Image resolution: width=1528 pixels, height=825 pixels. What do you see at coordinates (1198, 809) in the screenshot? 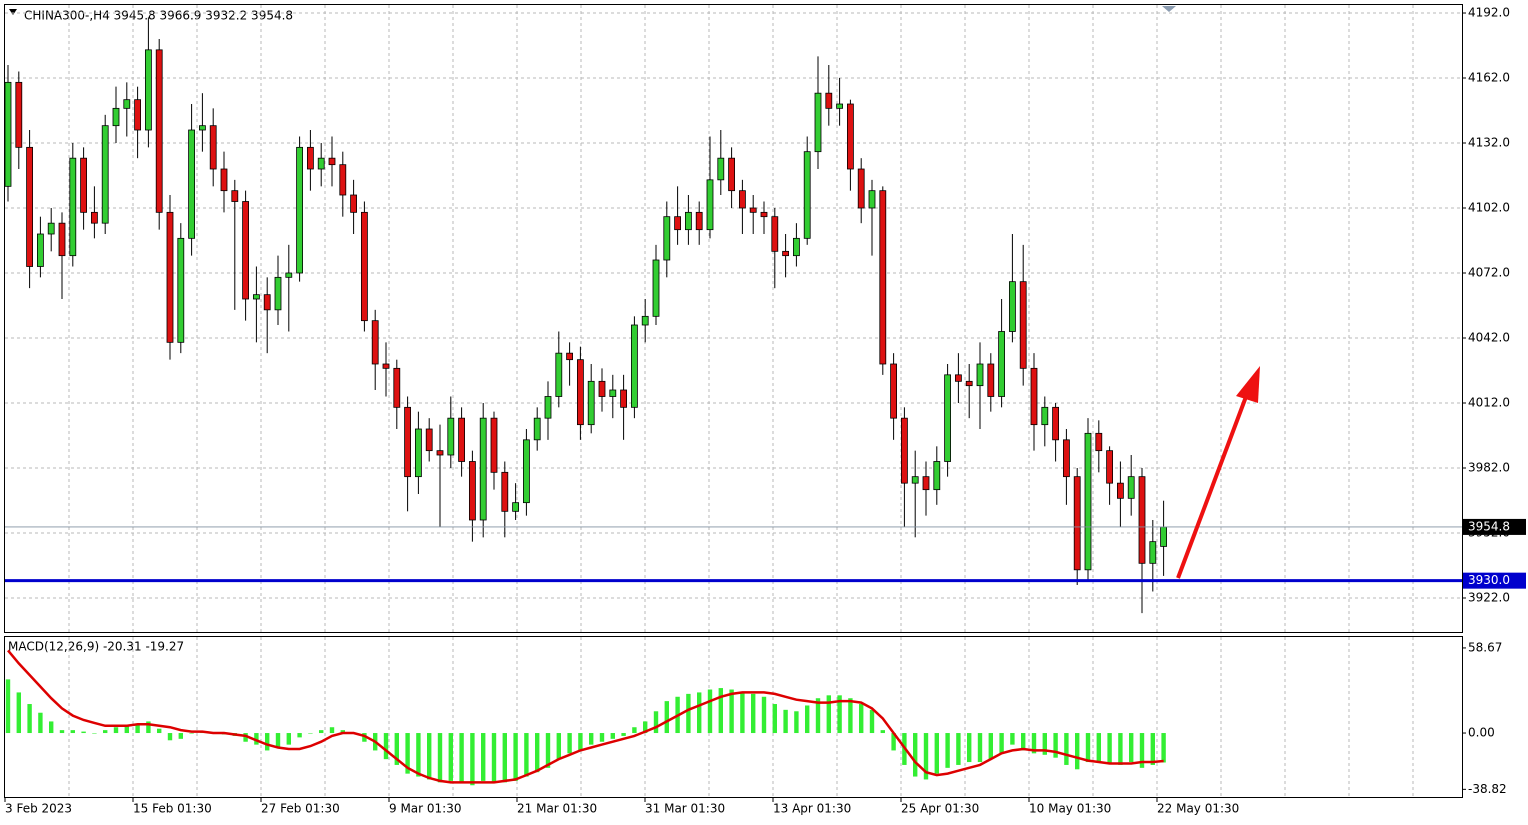
I see `x-tick-label: 22 May 01:30` at bounding box center [1198, 809].